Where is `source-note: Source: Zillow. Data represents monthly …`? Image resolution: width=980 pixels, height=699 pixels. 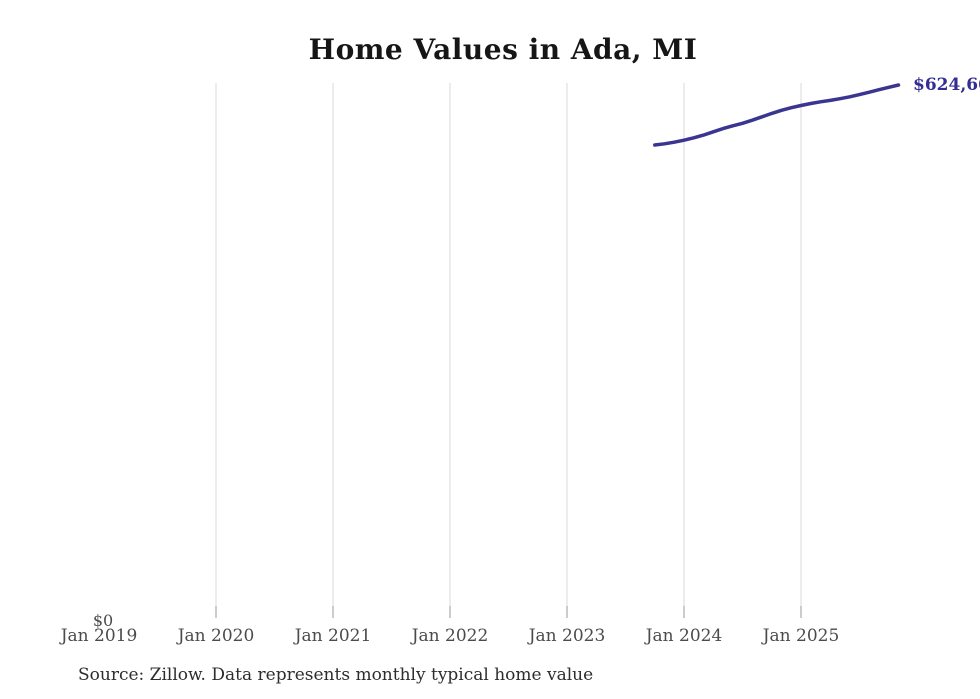 source-note: Source: Zillow. Data represents monthly … is located at coordinates (336, 675).